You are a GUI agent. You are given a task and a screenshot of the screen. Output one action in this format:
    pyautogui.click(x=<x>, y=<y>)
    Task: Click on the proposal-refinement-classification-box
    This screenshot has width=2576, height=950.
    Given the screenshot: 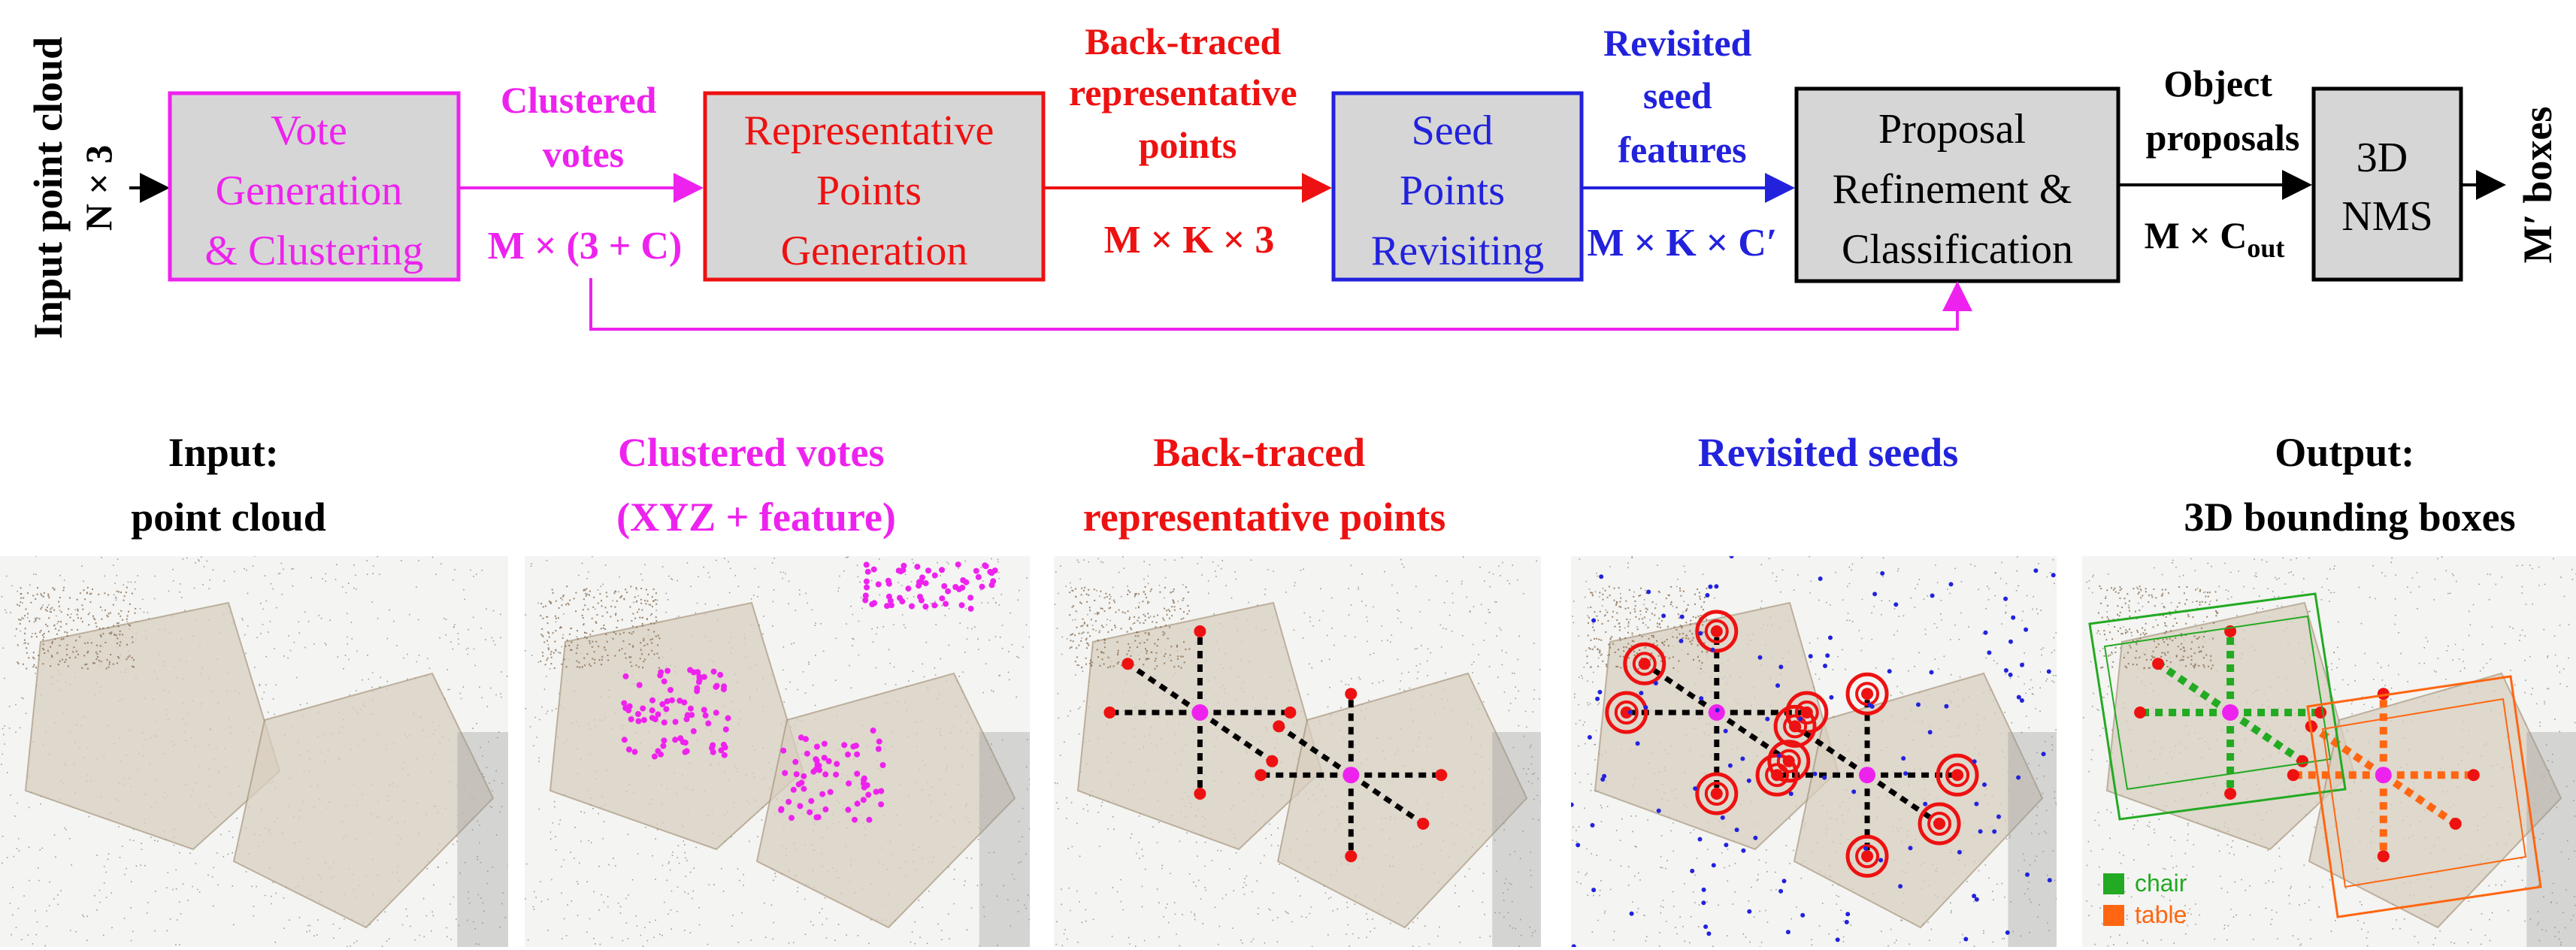 What is the action you would take?
    pyautogui.click(x=1957, y=184)
    